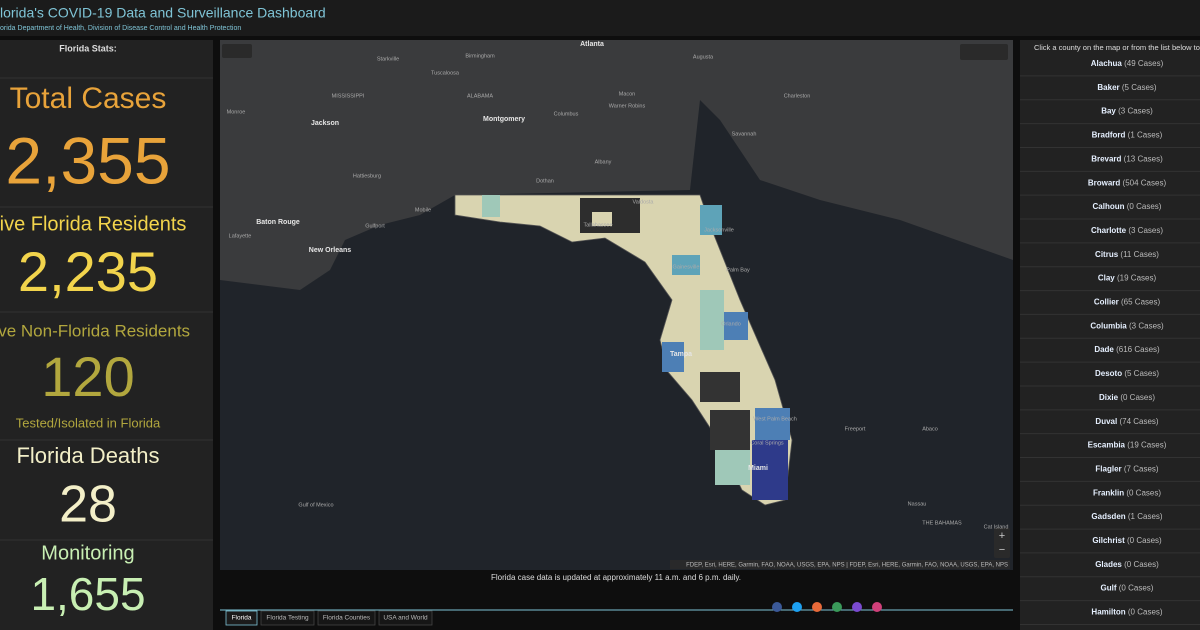  What do you see at coordinates (1108, 87) in the screenshot?
I see `county-name: Baker` at bounding box center [1108, 87].